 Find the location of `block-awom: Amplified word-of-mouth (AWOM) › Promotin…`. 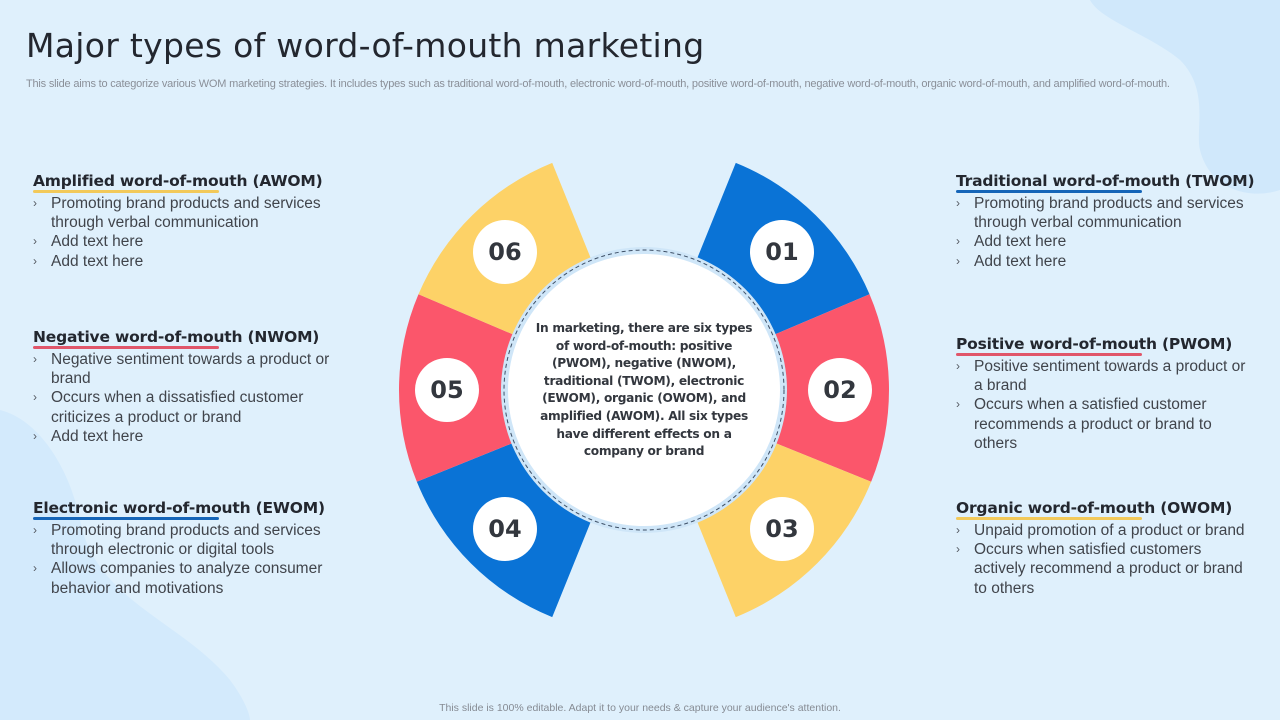

block-awom: Amplified word-of-mouth (AWOM) › Promotin… is located at coordinates (183, 221).